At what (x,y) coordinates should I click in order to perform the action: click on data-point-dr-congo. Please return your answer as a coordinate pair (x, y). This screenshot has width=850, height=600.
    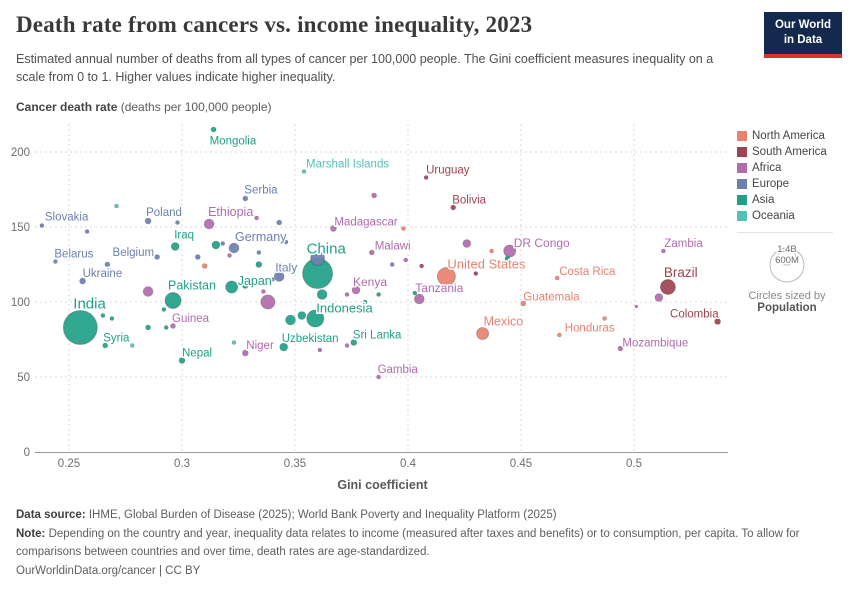
    Looking at the image, I should click on (510, 251).